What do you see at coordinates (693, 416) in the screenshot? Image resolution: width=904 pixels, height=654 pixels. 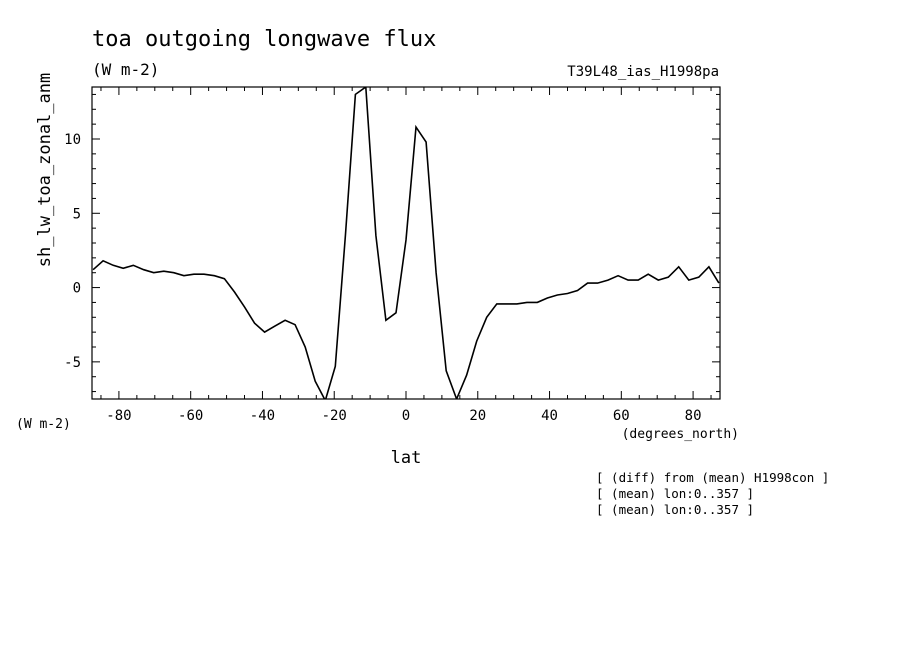 I see `x-tick-label: 80` at bounding box center [693, 416].